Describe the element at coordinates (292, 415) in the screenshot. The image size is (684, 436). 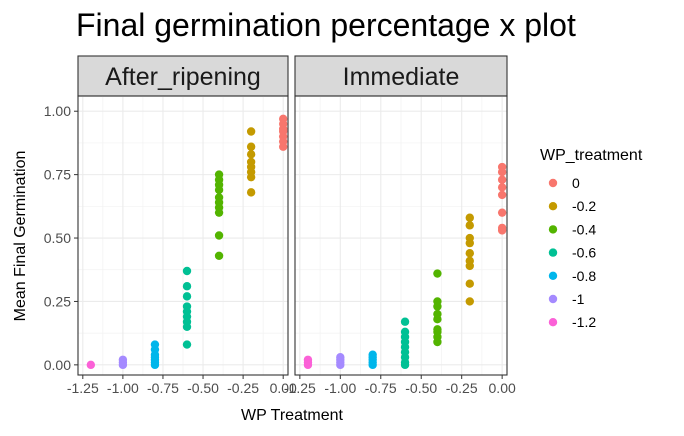
I see `x-axis-title: WP Treatment` at that location.